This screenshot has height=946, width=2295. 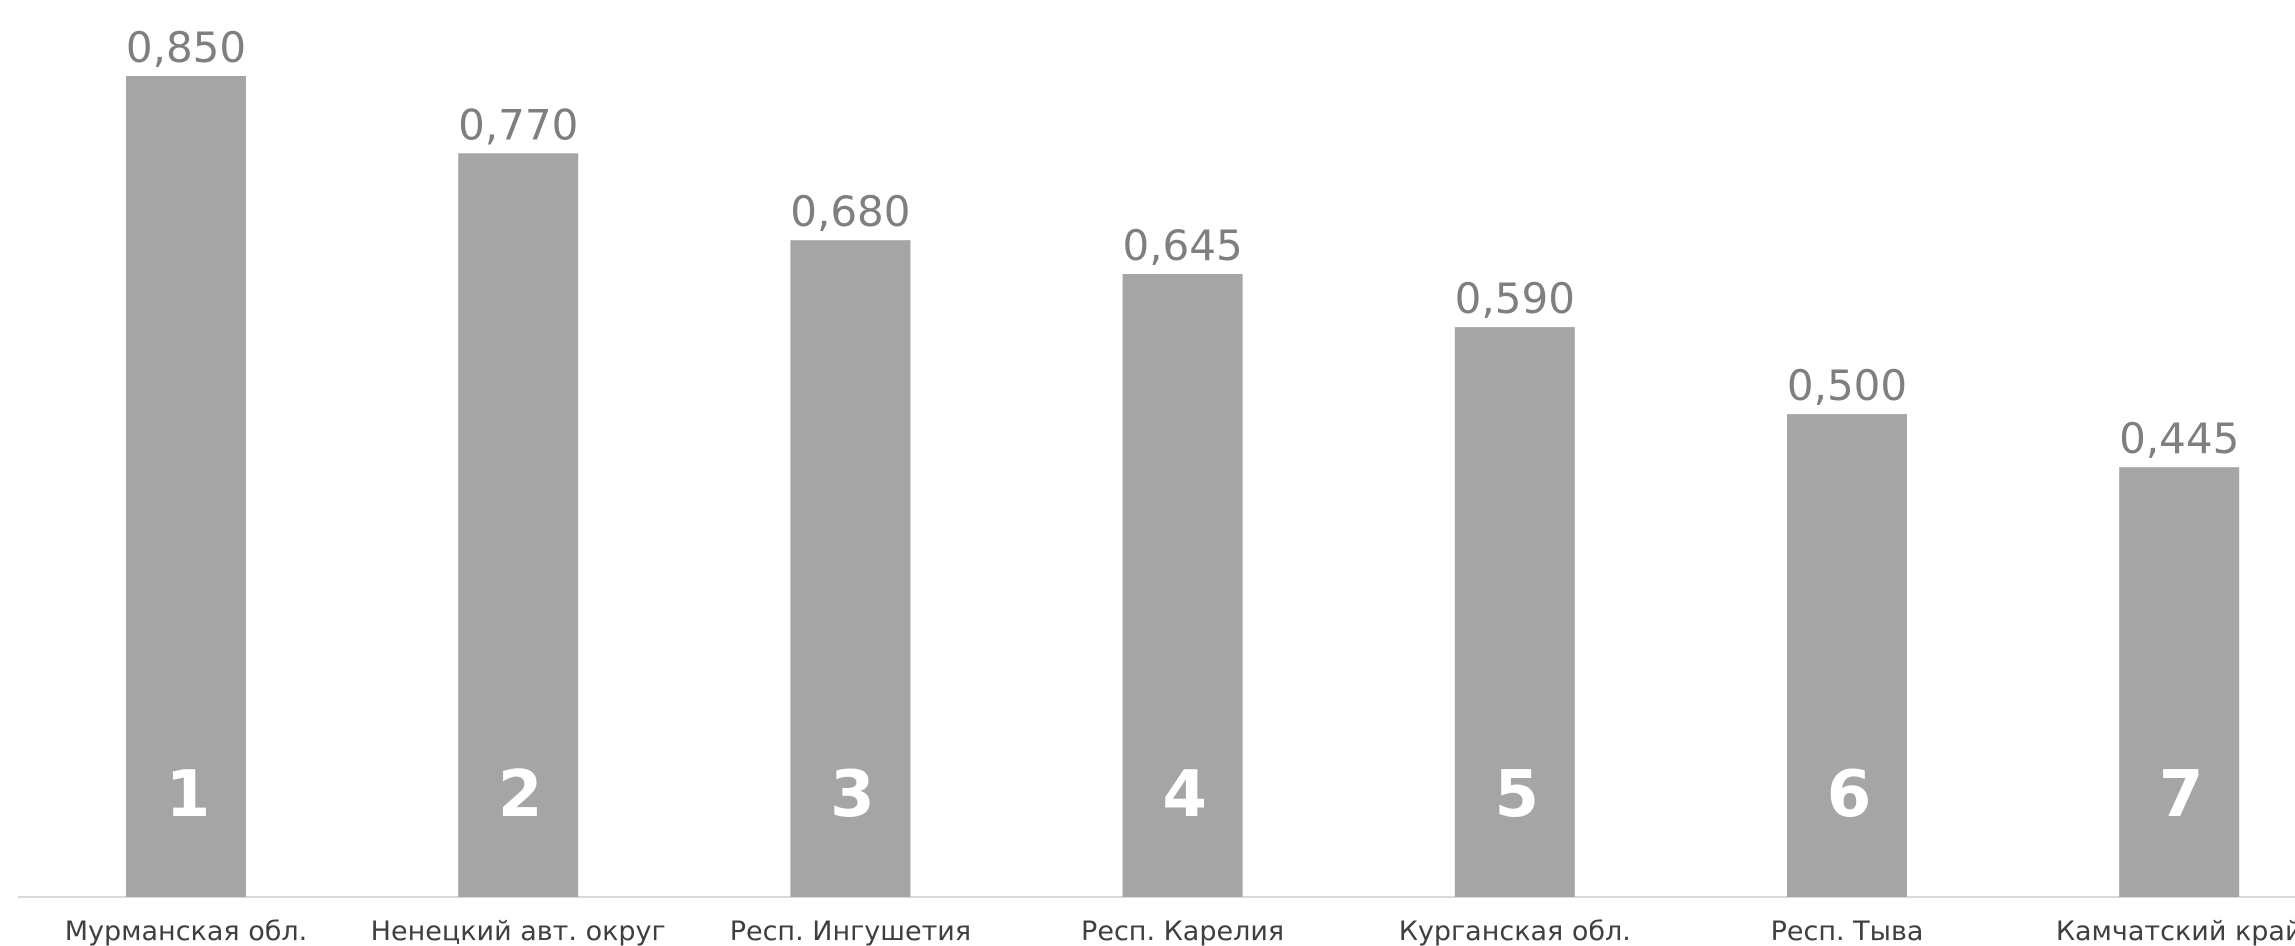 I want to click on bar-value-label: 0,645, so click(x=1182, y=245).